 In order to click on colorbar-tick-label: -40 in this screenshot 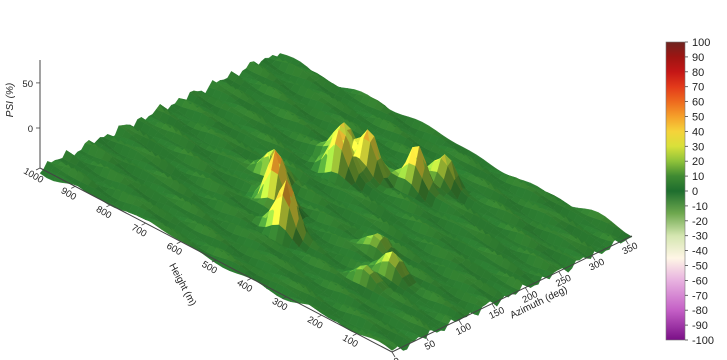, I will do `click(700, 252)`.